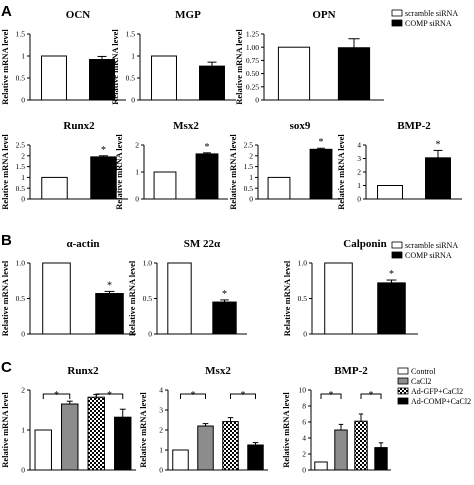 The width and height of the screenshot is (474, 485). I want to click on chart-11: Runx2 Relative mRNA level 0 1 2 * *, so click(68, 420).